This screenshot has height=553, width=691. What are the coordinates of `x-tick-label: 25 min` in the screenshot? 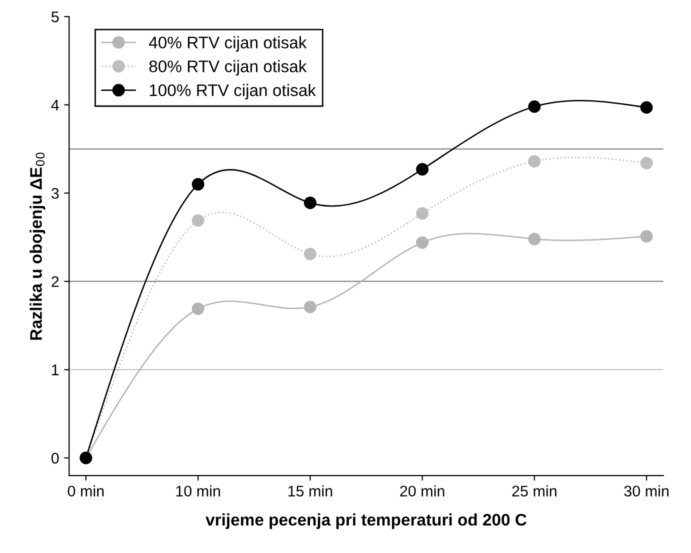 It's located at (534, 491).